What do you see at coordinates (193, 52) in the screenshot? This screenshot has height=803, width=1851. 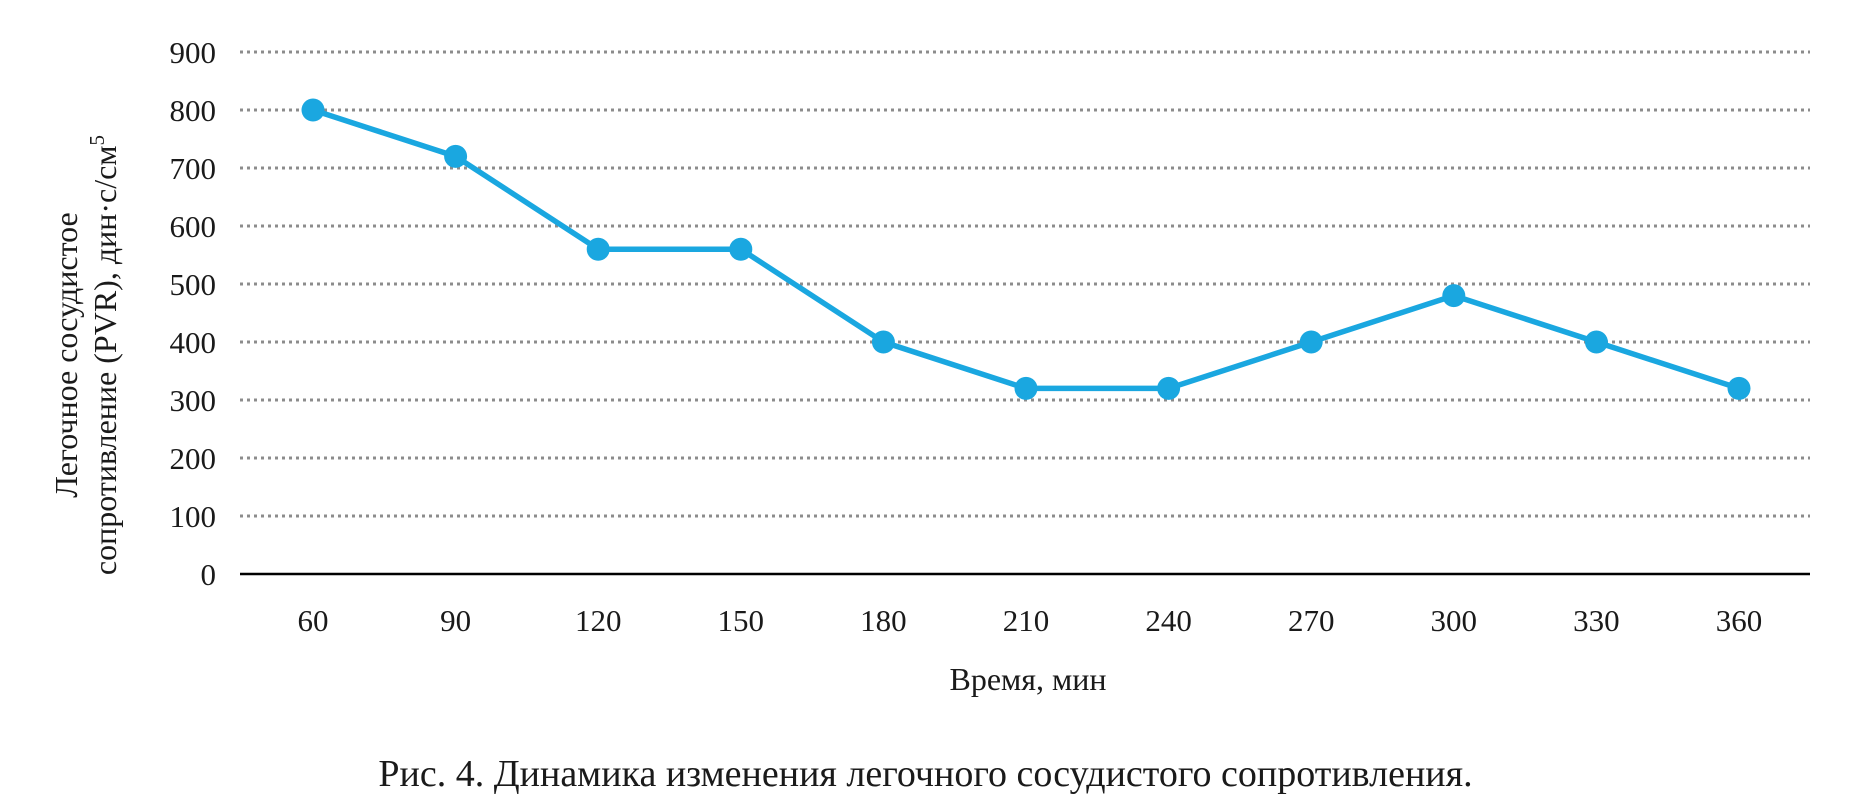 I see `y-tick-900: 900` at bounding box center [193, 52].